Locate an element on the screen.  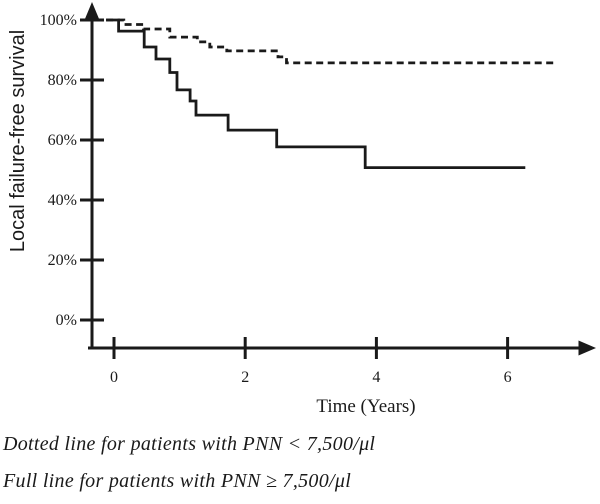
y-tick-label: 0% is located at coordinates (66, 320).